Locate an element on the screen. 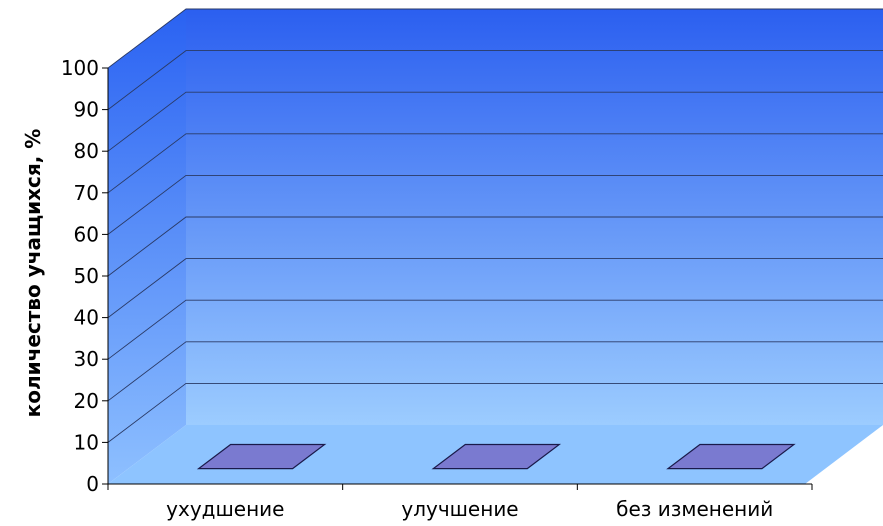  x-tick-label: ухудшение is located at coordinates (225, 509).